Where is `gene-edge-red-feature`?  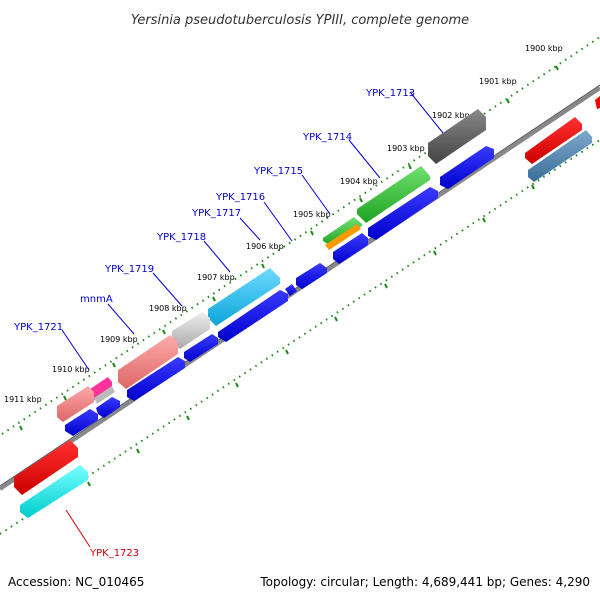
gene-edge-red-feature is located at coordinates (597, 102).